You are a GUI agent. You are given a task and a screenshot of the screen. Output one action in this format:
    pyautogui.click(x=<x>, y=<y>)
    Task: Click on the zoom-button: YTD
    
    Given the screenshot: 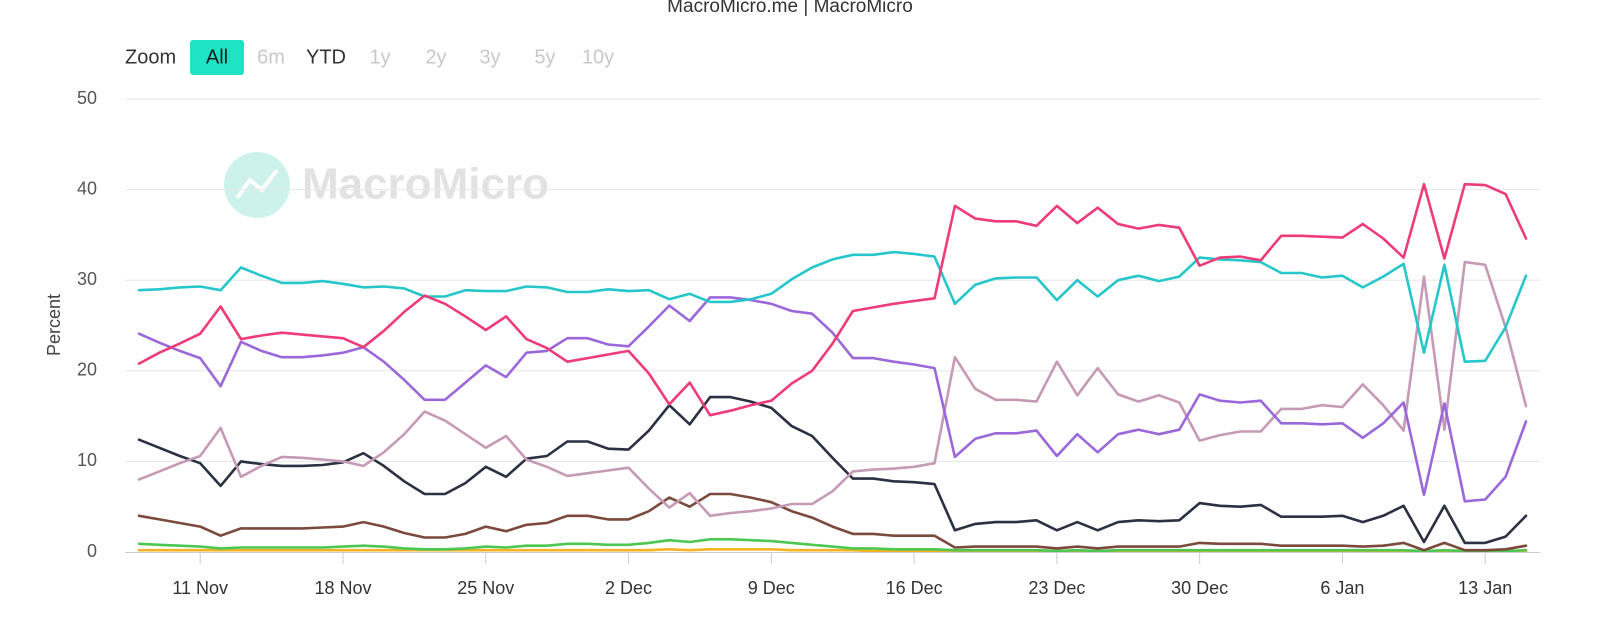 What is the action you would take?
    pyautogui.click(x=326, y=57)
    